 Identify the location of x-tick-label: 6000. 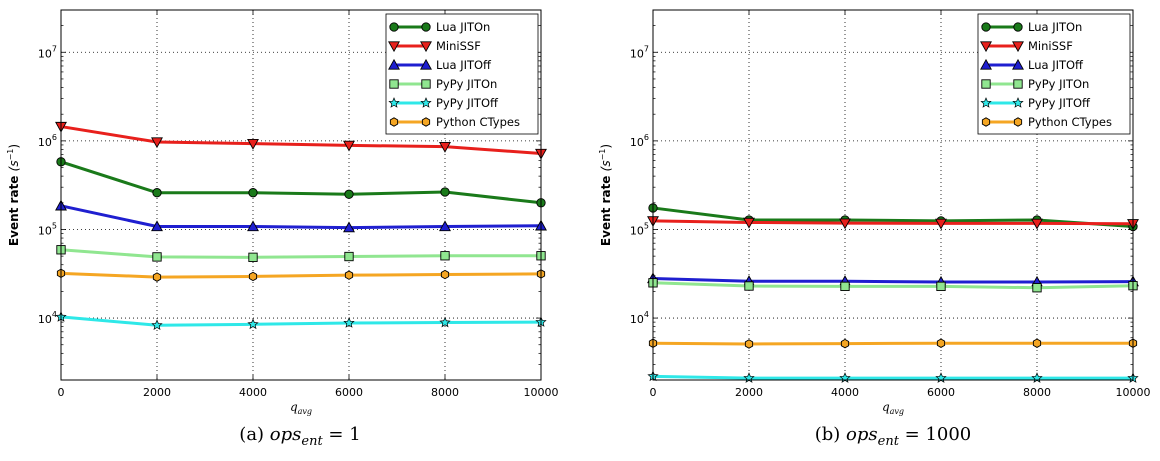
(941, 392).